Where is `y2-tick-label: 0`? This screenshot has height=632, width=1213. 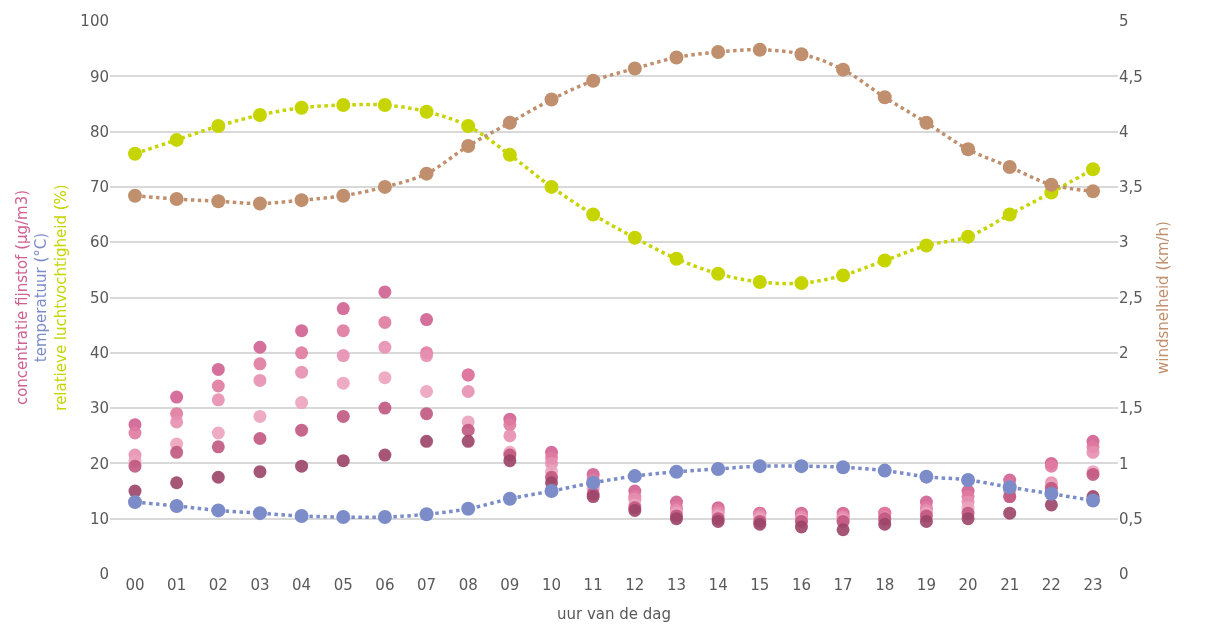
y2-tick-label: 0 is located at coordinates (1124, 574).